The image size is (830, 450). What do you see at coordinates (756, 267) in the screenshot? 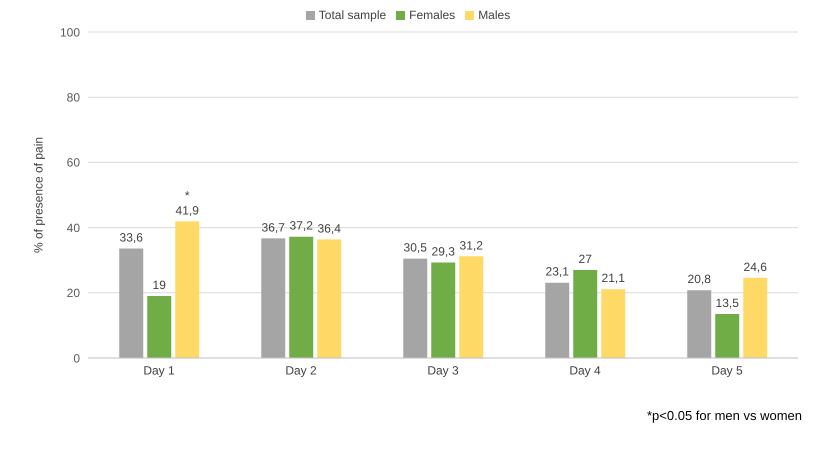
I see `data-label: 24,6` at bounding box center [756, 267].